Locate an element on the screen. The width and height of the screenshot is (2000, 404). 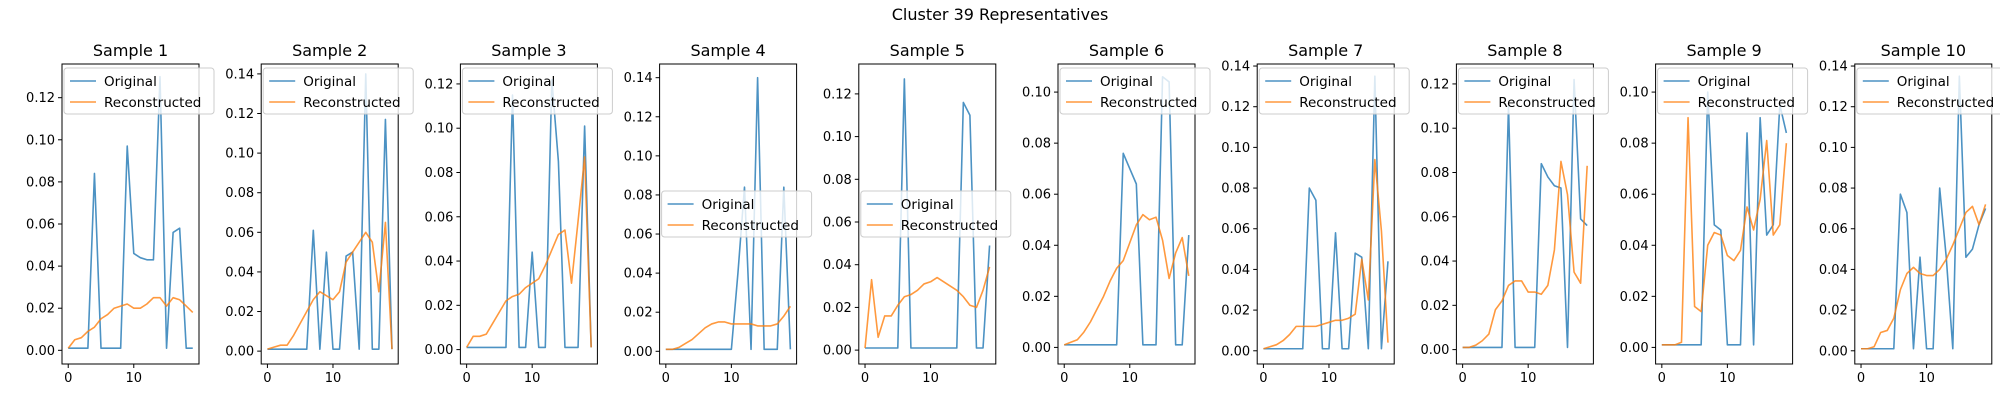
panel-title: Sample 6 is located at coordinates (1126, 50).